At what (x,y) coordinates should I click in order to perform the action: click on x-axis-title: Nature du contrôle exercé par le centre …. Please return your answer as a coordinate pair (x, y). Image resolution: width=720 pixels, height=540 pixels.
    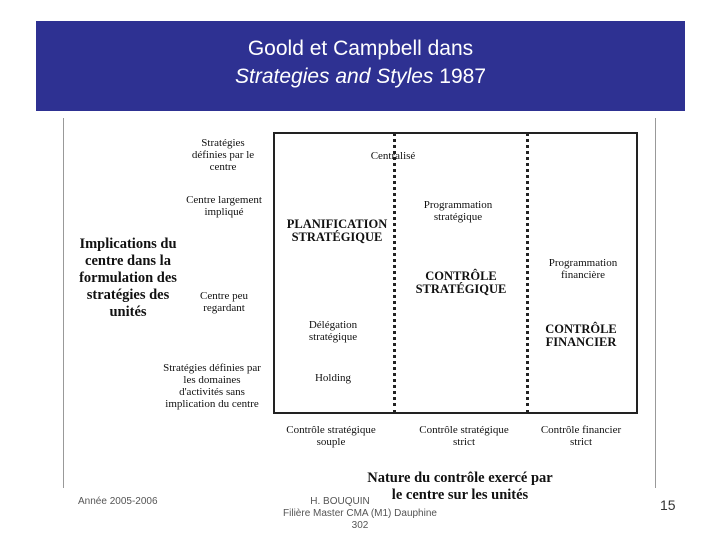
    Looking at the image, I should click on (460, 487).